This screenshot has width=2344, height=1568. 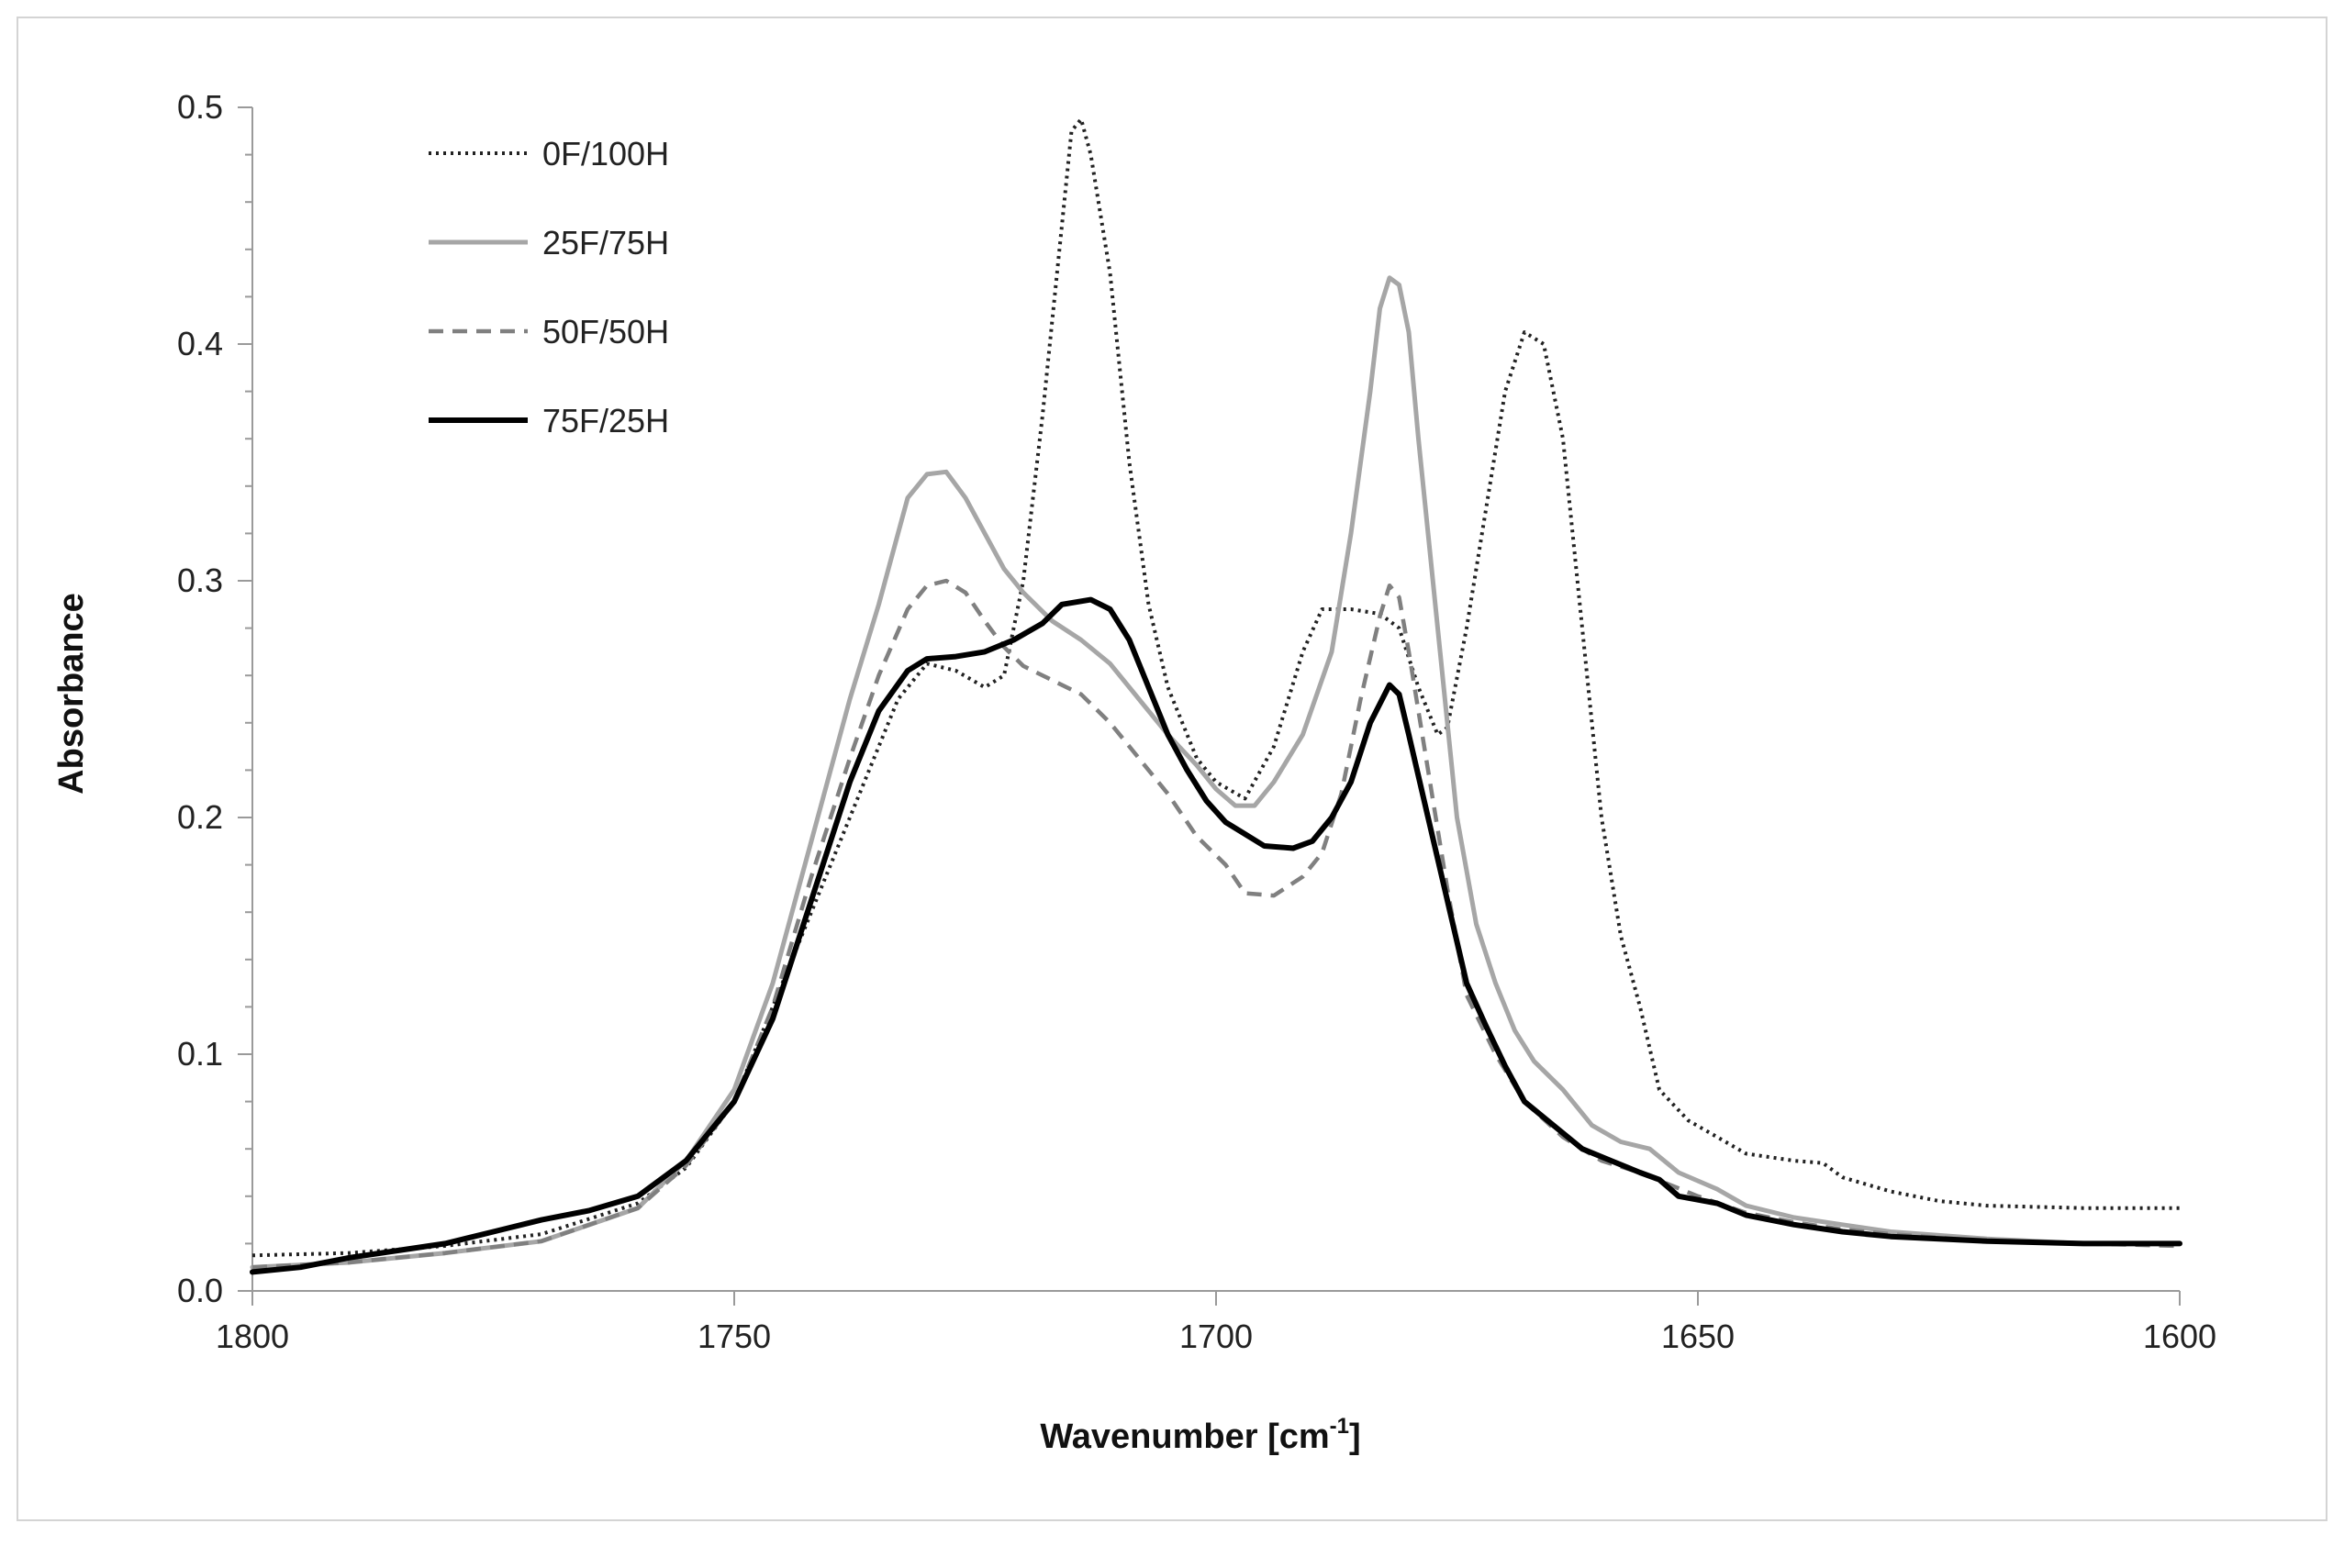 I want to click on y-tick-label: 0.2, so click(x=200, y=817).